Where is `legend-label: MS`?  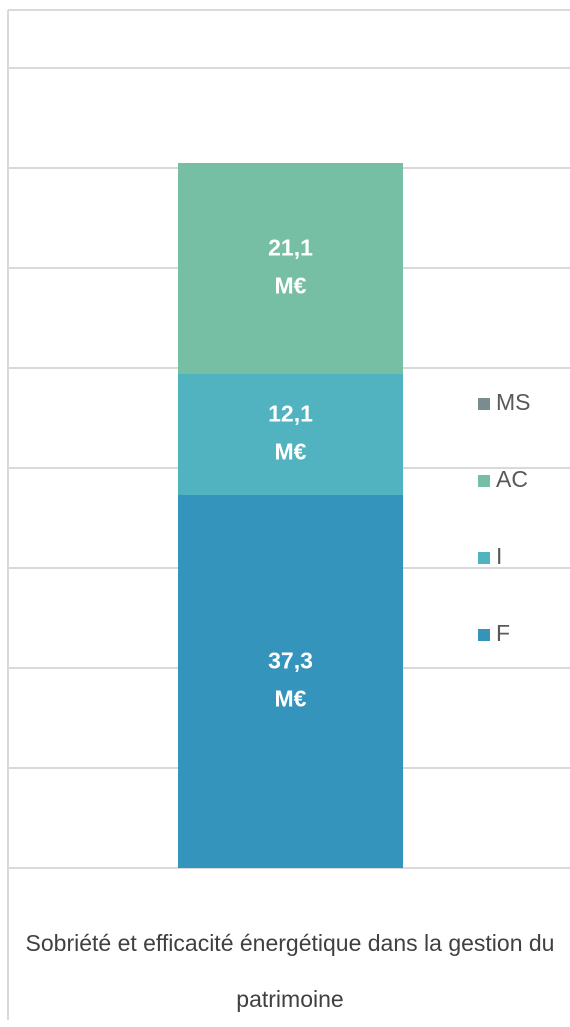
legend-label: MS is located at coordinates (513, 402).